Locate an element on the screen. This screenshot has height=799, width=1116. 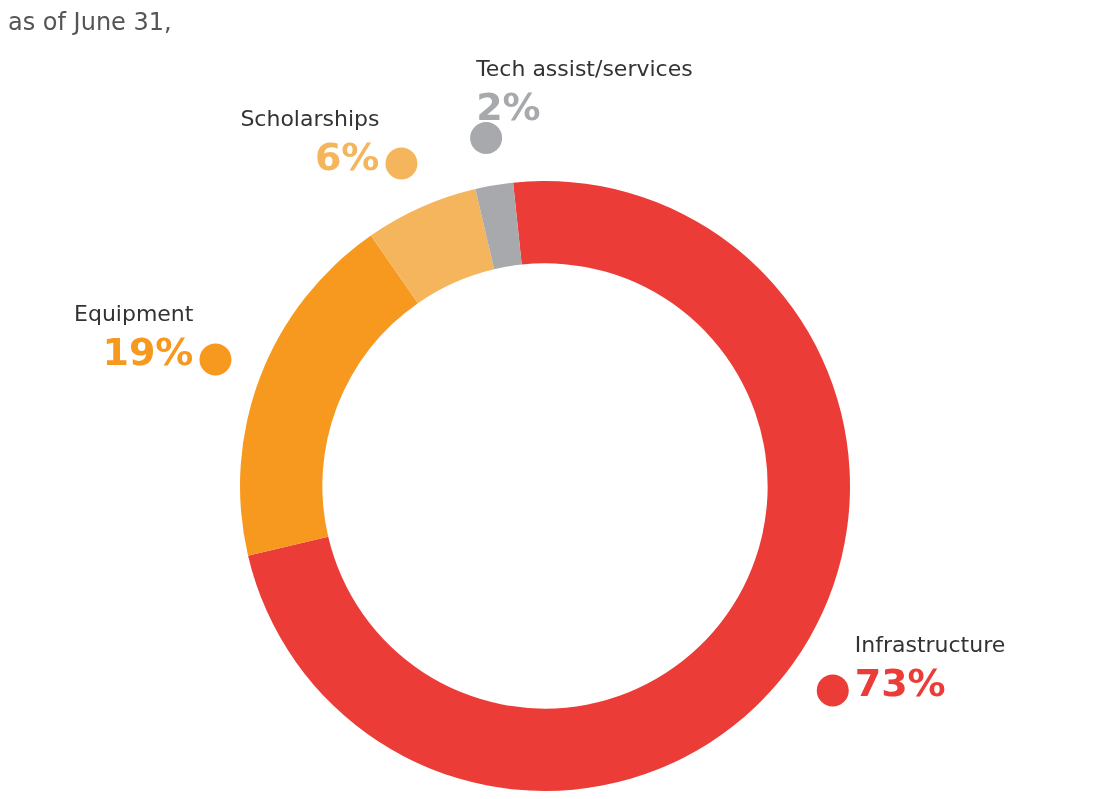
slice-label: Infrastructure is located at coordinates (930, 645).